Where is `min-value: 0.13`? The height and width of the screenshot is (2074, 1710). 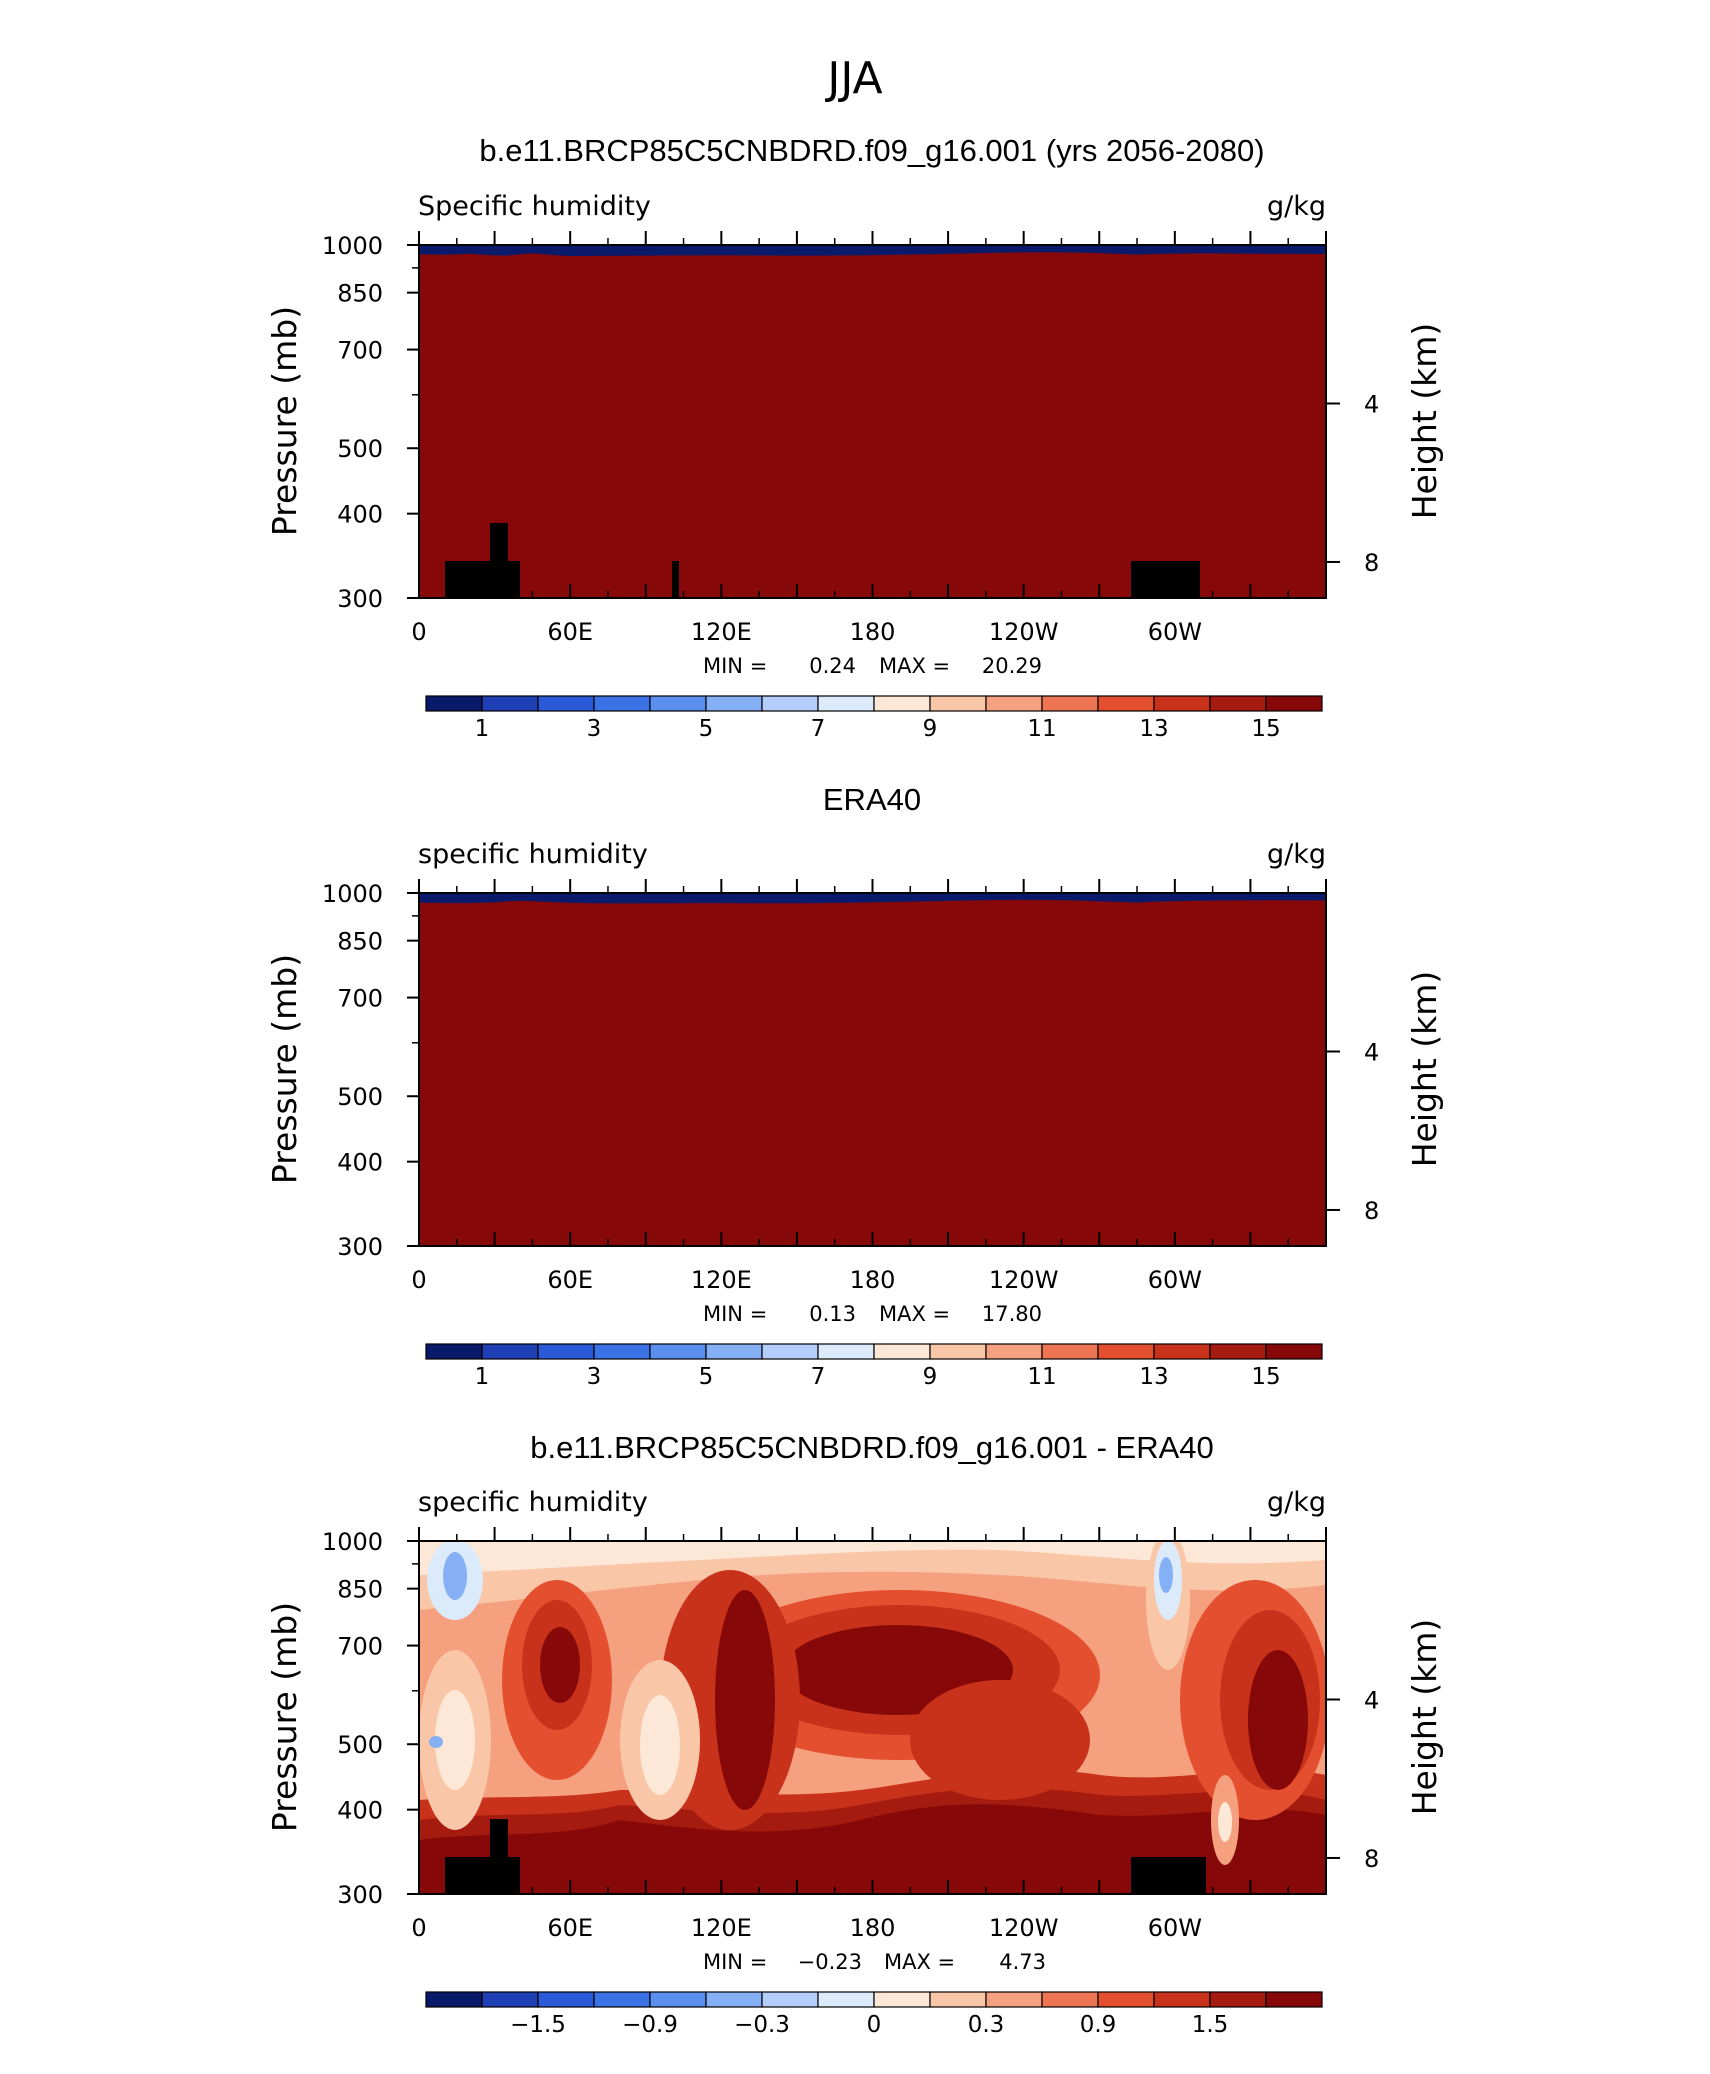 min-value: 0.13 is located at coordinates (832, 1314).